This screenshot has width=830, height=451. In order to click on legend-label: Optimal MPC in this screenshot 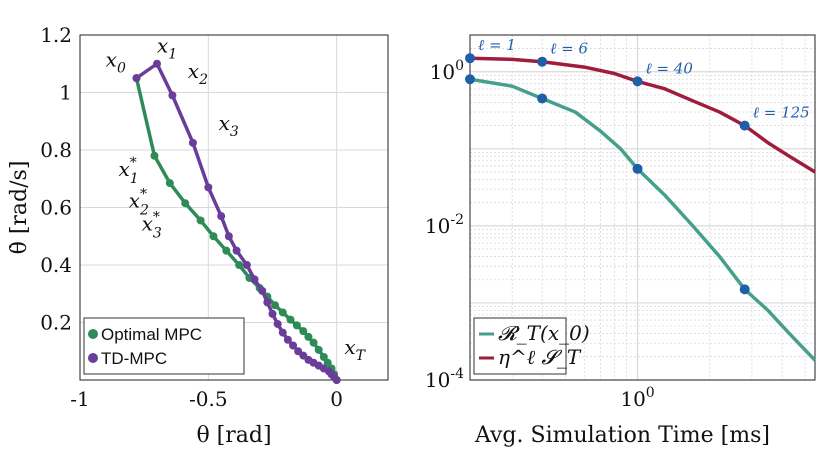, I will do `click(151, 334)`.